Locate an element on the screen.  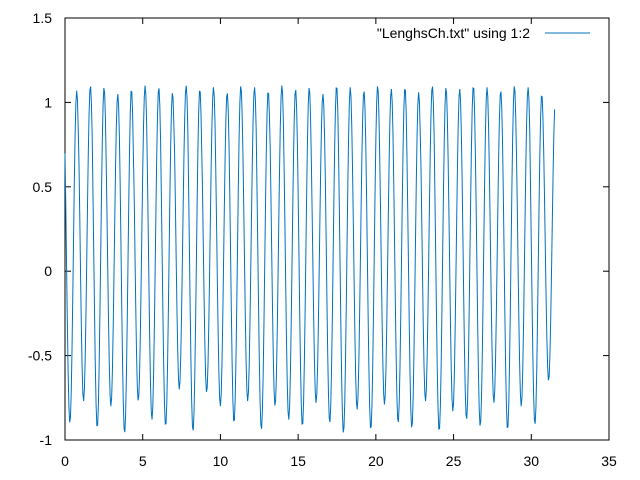
x-tick-label: 25 is located at coordinates (454, 461).